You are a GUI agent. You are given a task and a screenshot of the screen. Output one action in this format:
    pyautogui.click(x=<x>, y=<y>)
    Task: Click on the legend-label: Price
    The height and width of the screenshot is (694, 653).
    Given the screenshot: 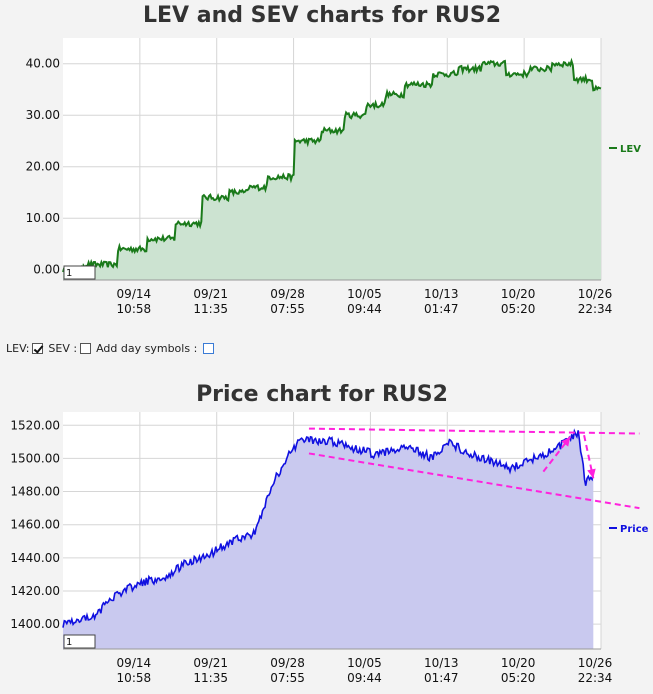 What is the action you would take?
    pyautogui.click(x=634, y=529)
    